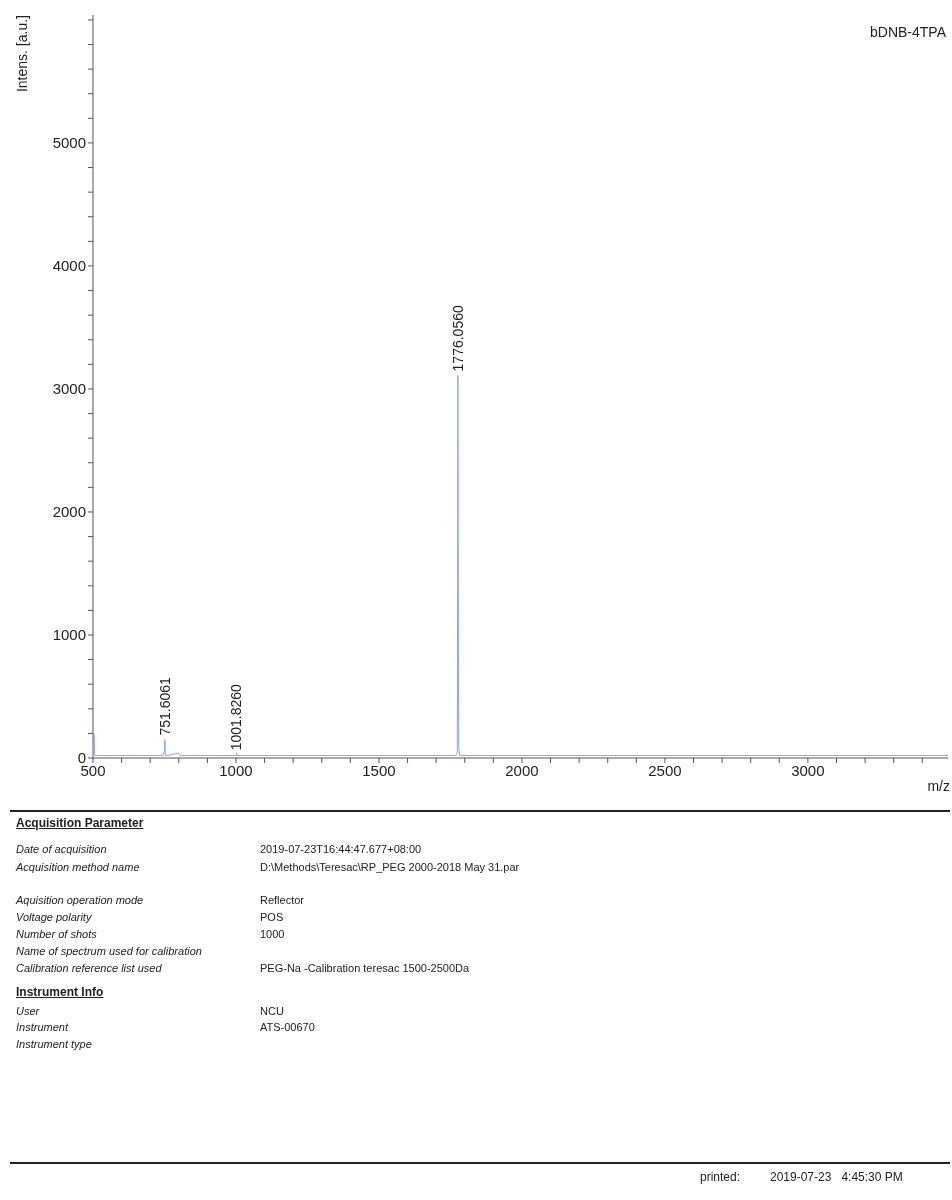 The height and width of the screenshot is (1200, 952). What do you see at coordinates (69, 266) in the screenshot?
I see `y-tick-label: 4000` at bounding box center [69, 266].